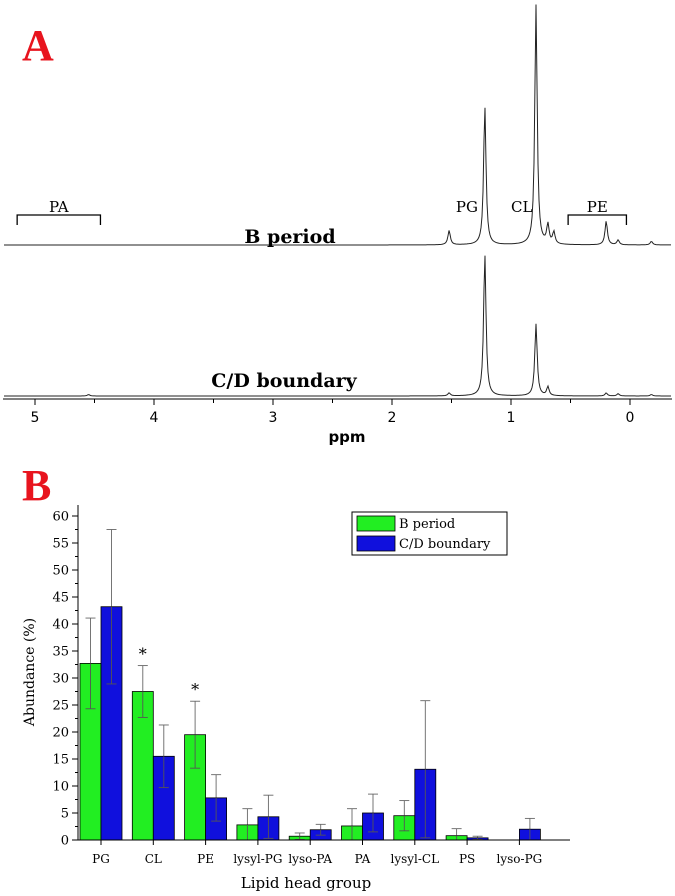  Describe the element at coordinates (284, 381) in the screenshot. I see `nmr-series-cd-boundary-label: C/D boundary` at that location.